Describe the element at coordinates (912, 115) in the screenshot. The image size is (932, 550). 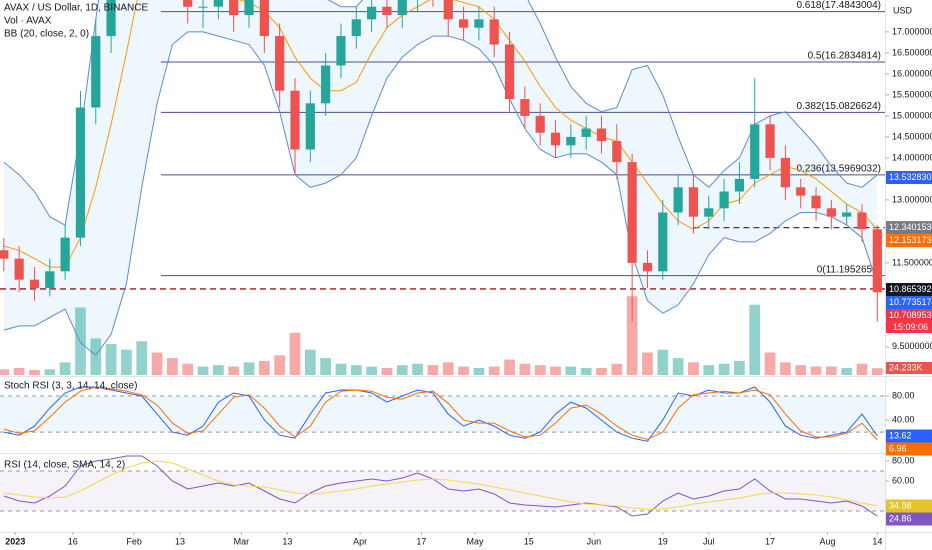
I see `y-tick-label: 15.0000000` at that location.